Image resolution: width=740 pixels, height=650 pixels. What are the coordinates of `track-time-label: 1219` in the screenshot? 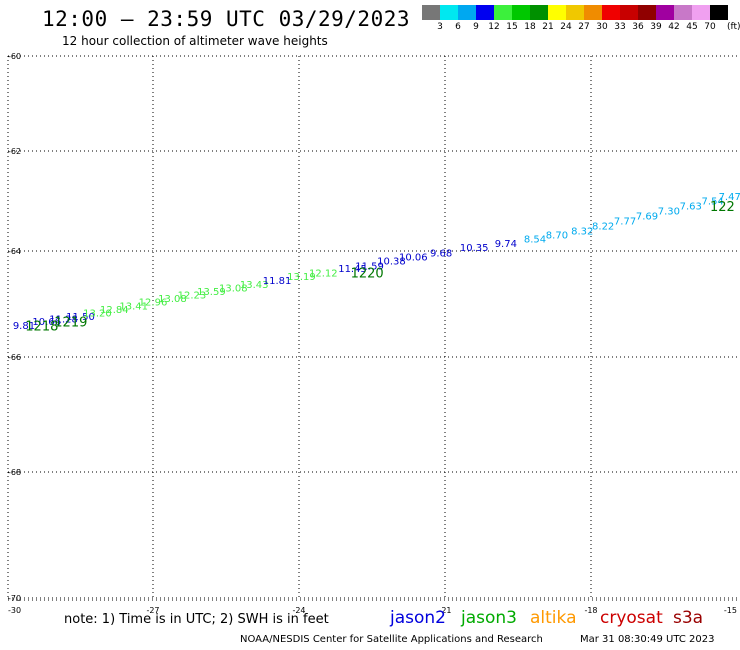 It's located at (70, 322).